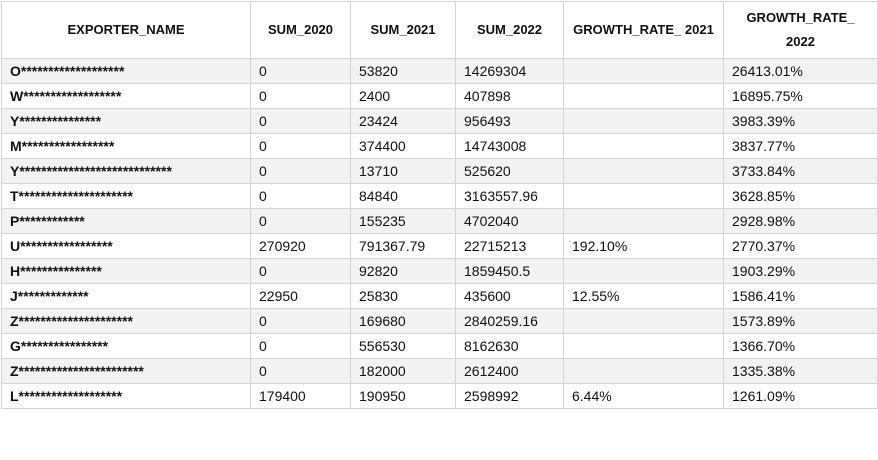  What do you see at coordinates (403, 371) in the screenshot?
I see `value-cell: 182000` at bounding box center [403, 371].